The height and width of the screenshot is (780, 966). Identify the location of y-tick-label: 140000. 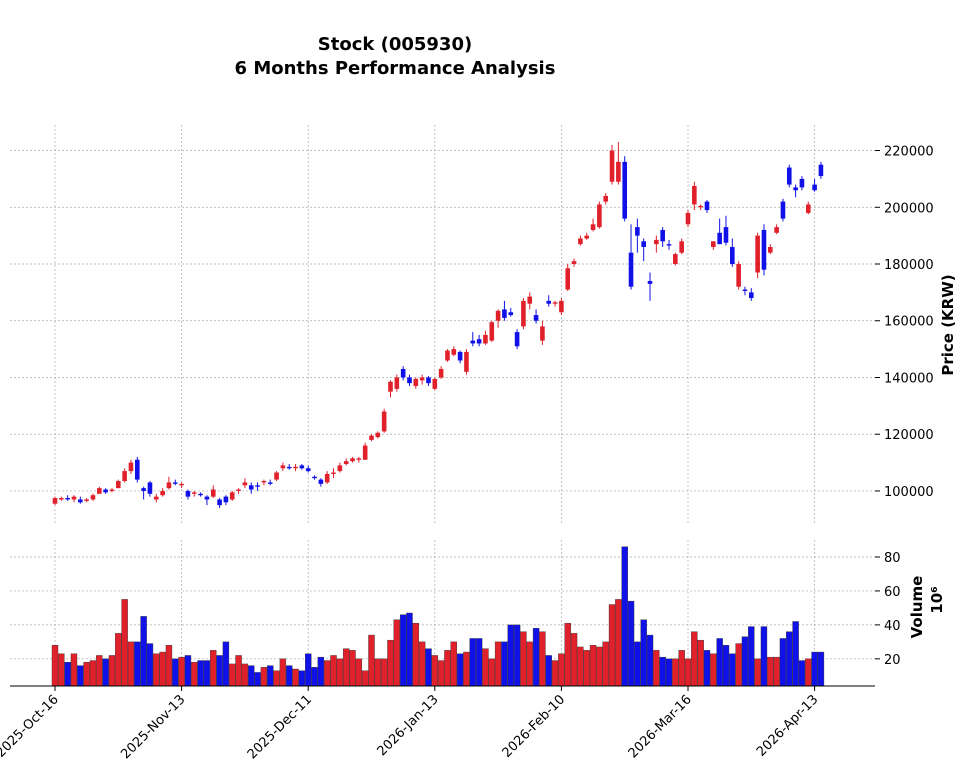
(909, 378).